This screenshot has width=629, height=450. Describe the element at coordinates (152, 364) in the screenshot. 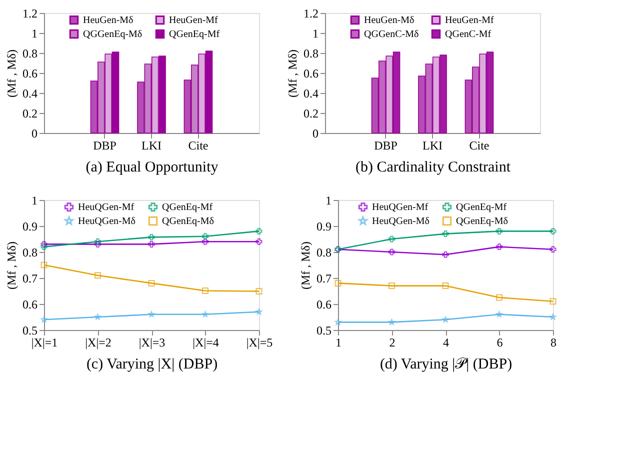

I see `x-axis-title: (c) Varying |X| (DBP)` at that location.